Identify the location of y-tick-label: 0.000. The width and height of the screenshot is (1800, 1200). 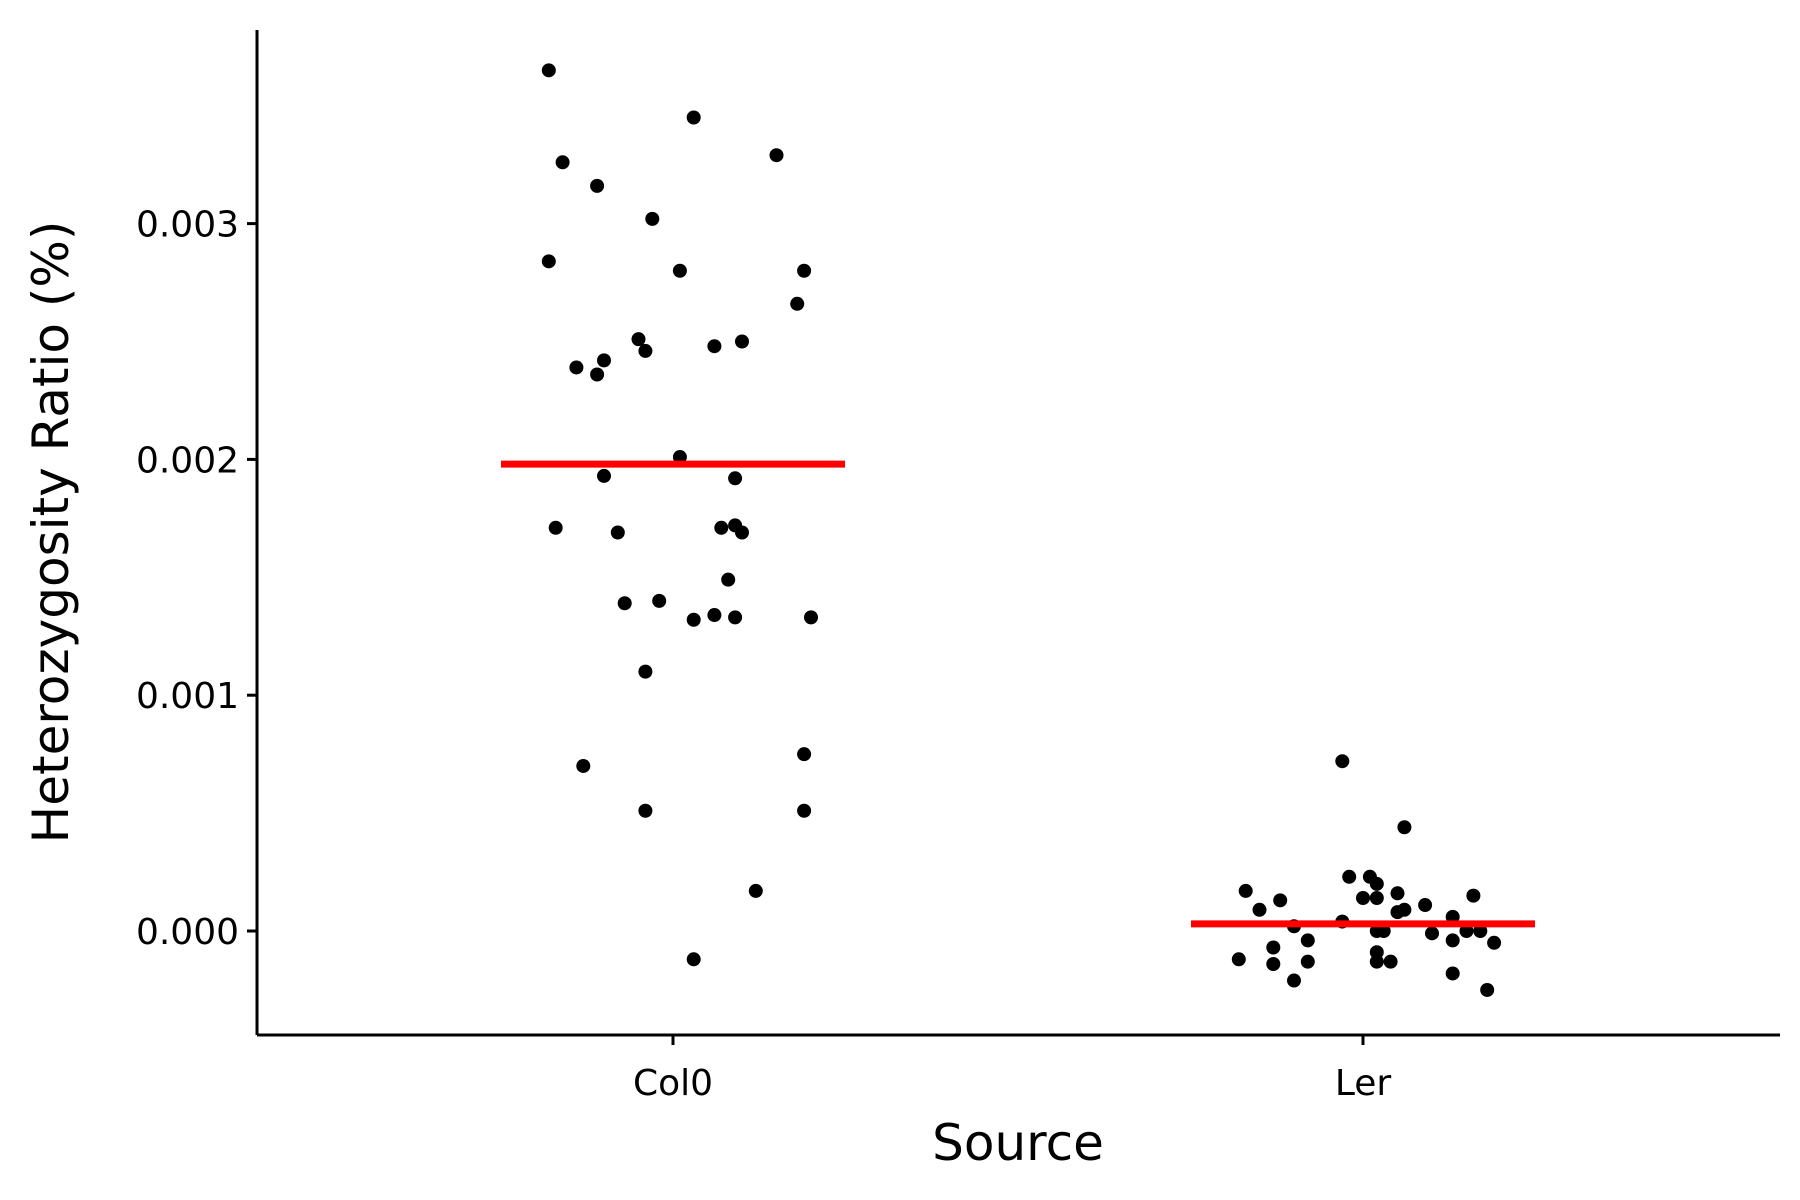
(187, 932).